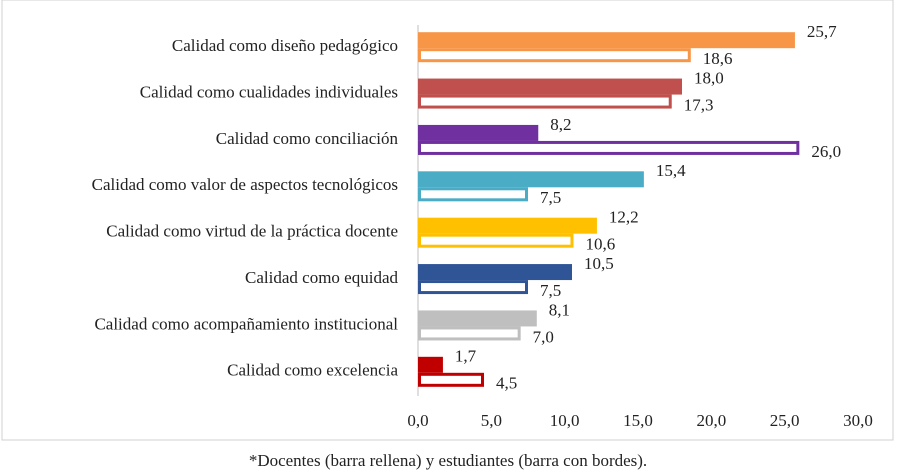  What do you see at coordinates (307, 138) in the screenshot?
I see `y-tick-label: Calidad como conciliación` at bounding box center [307, 138].